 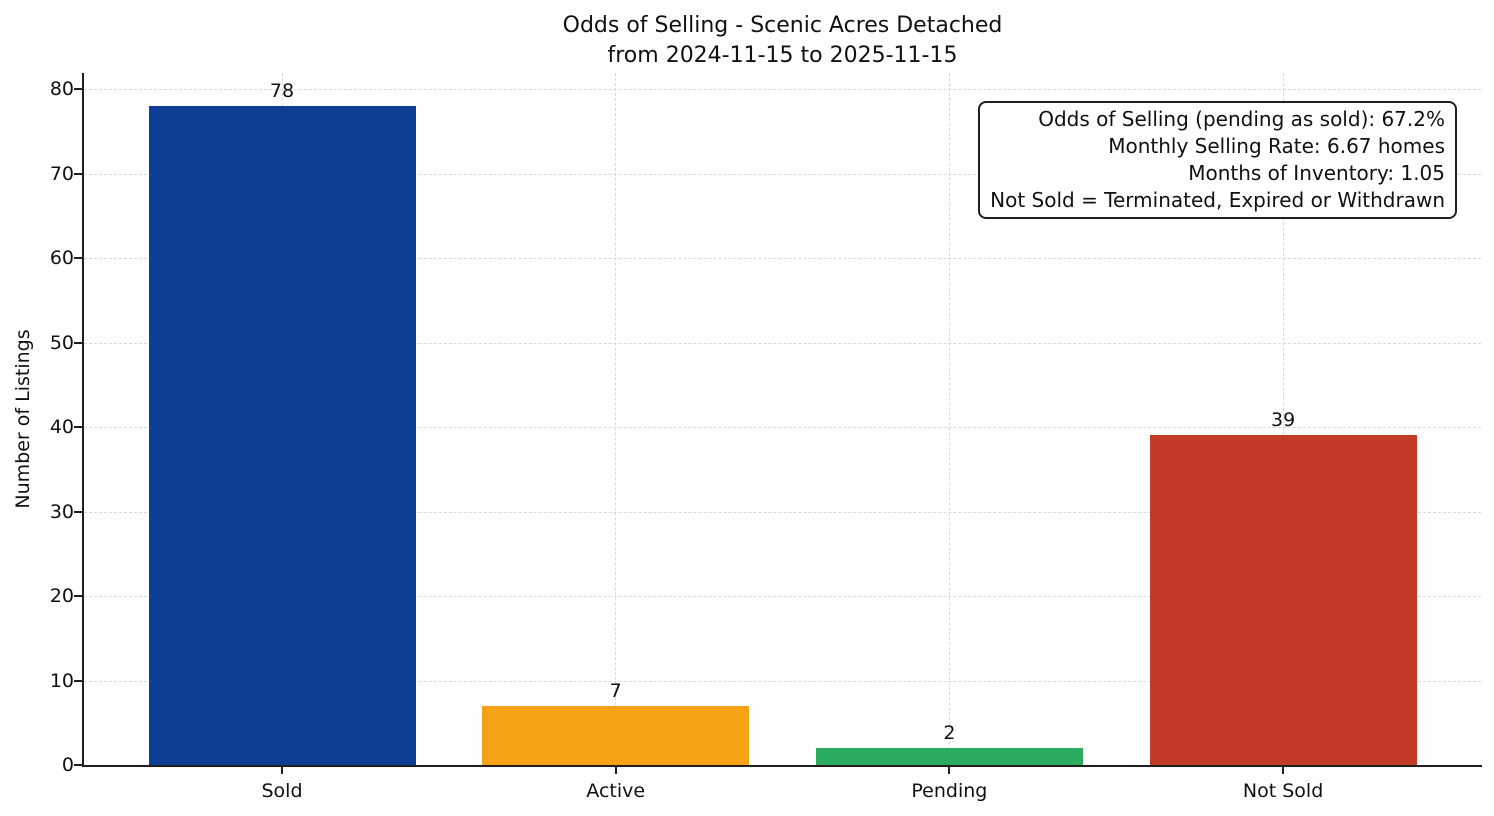 What do you see at coordinates (282, 435) in the screenshot?
I see `bar-sold` at bounding box center [282, 435].